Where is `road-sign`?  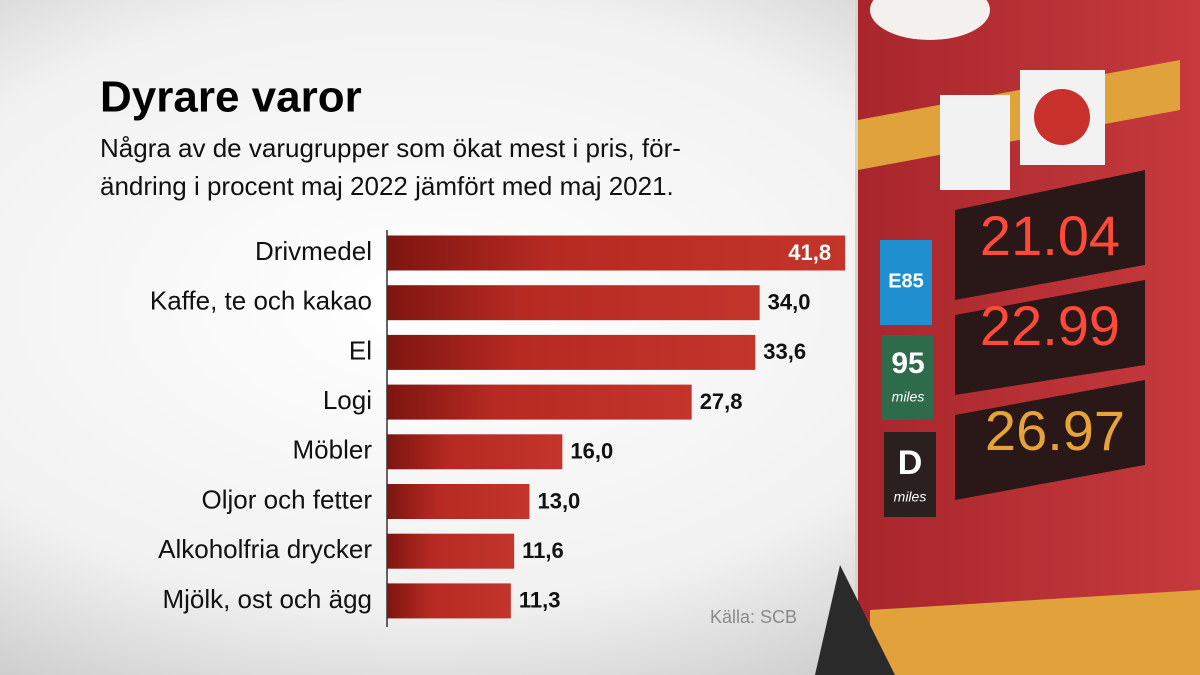 road-sign is located at coordinates (855, 620).